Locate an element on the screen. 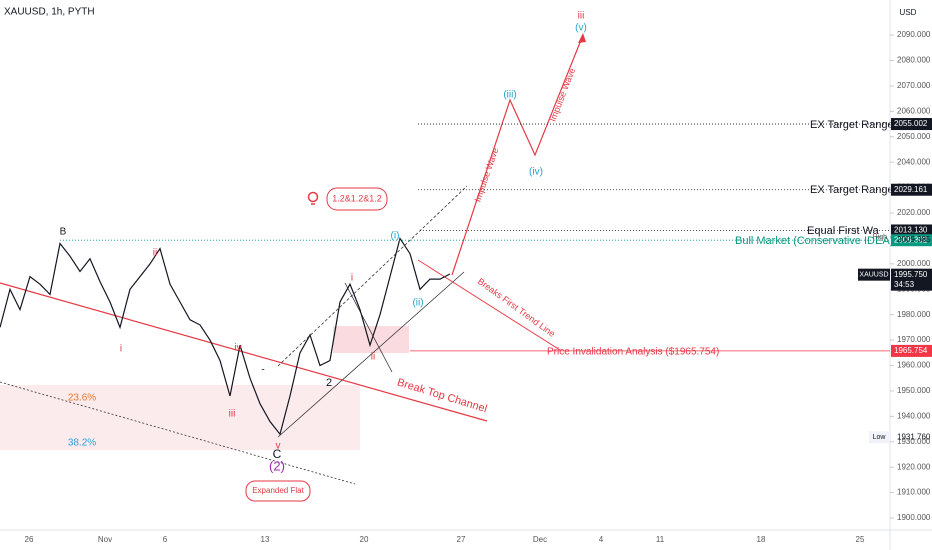 The height and width of the screenshot is (550, 932). y-tick-label: 1970.000 is located at coordinates (914, 339).